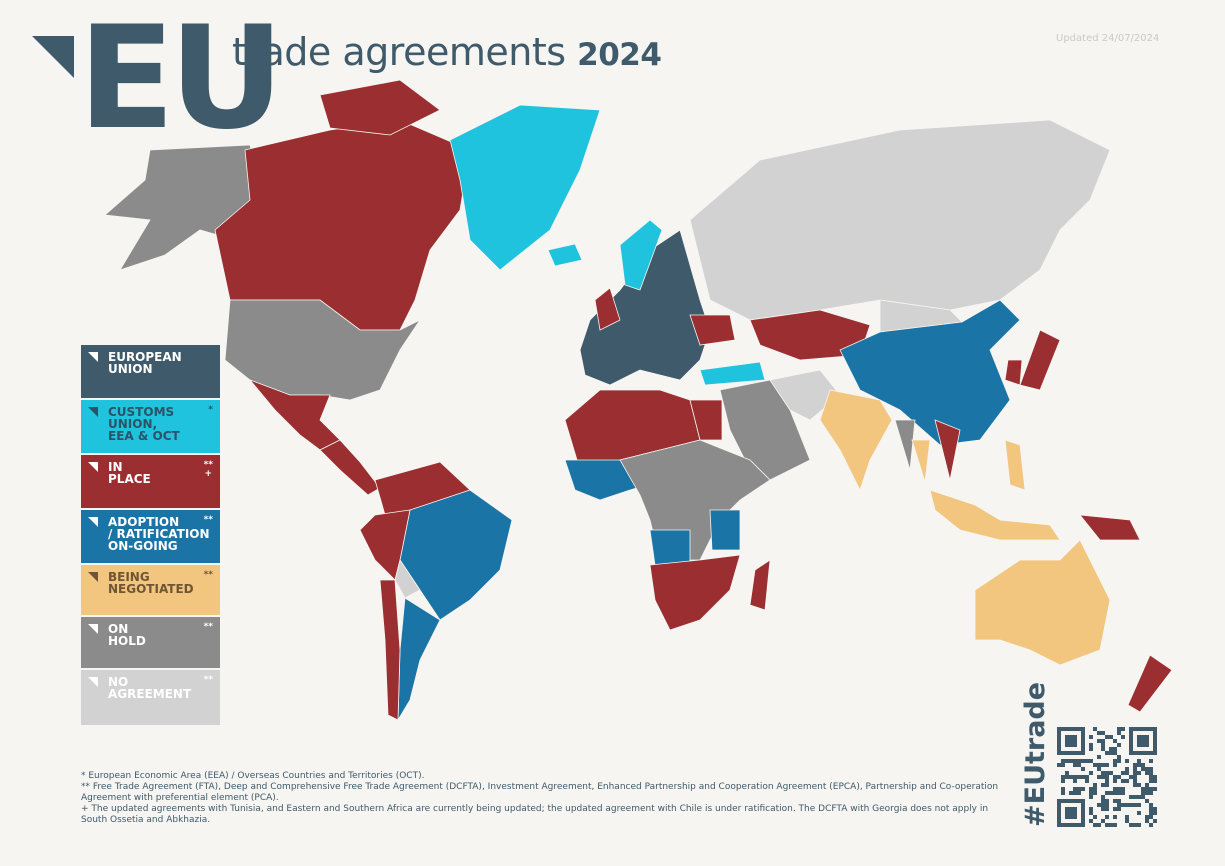 This screenshot has height=866, width=1225. Describe the element at coordinates (619, 55) in the screenshot. I see `title-year: 2024` at that location.